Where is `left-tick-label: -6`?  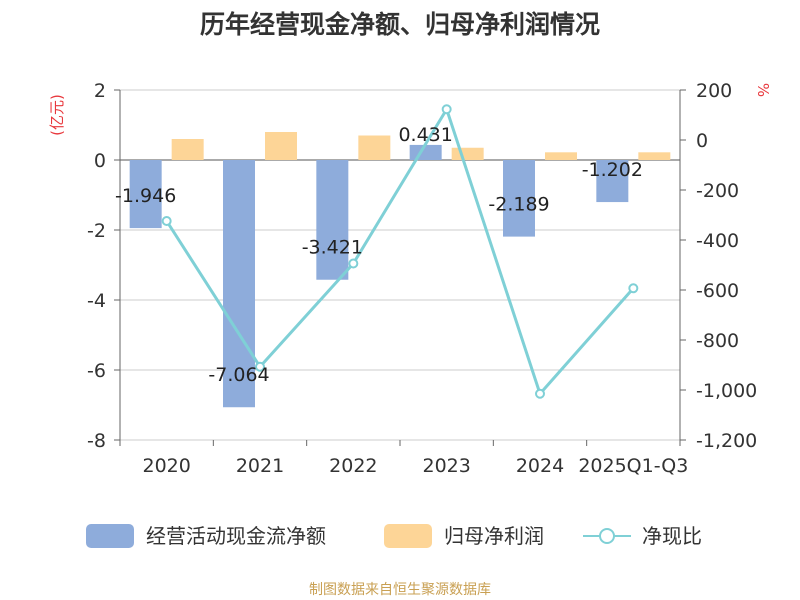
left-tick-label: -6 is located at coordinates (96, 371).